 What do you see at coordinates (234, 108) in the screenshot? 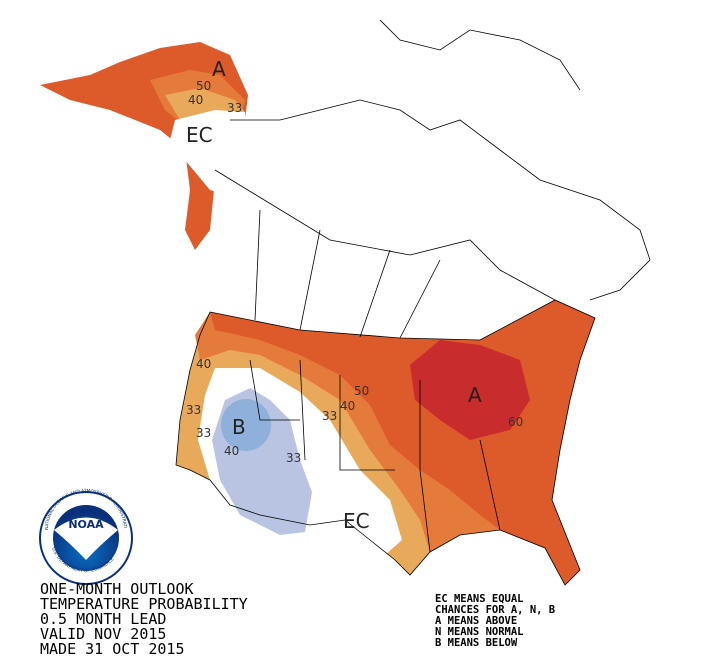
I see `alaska-contour: 33` at bounding box center [234, 108].